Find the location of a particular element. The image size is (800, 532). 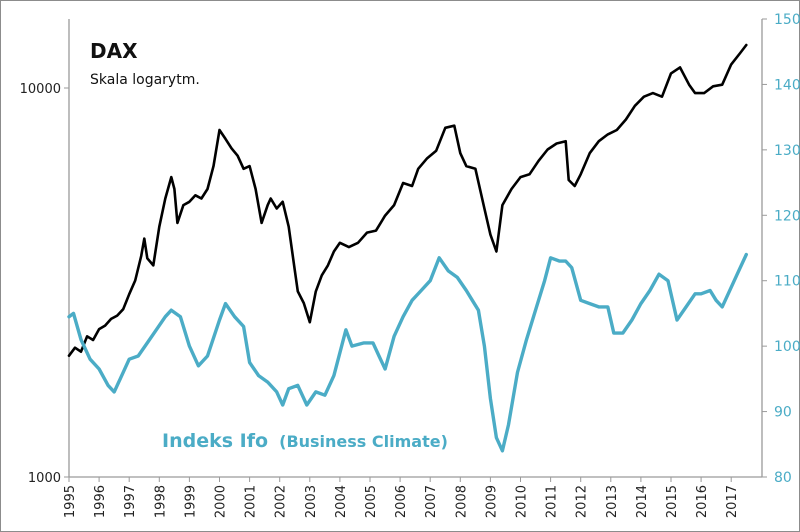

x-tick-label: 2016 is located at coordinates (702, 501).